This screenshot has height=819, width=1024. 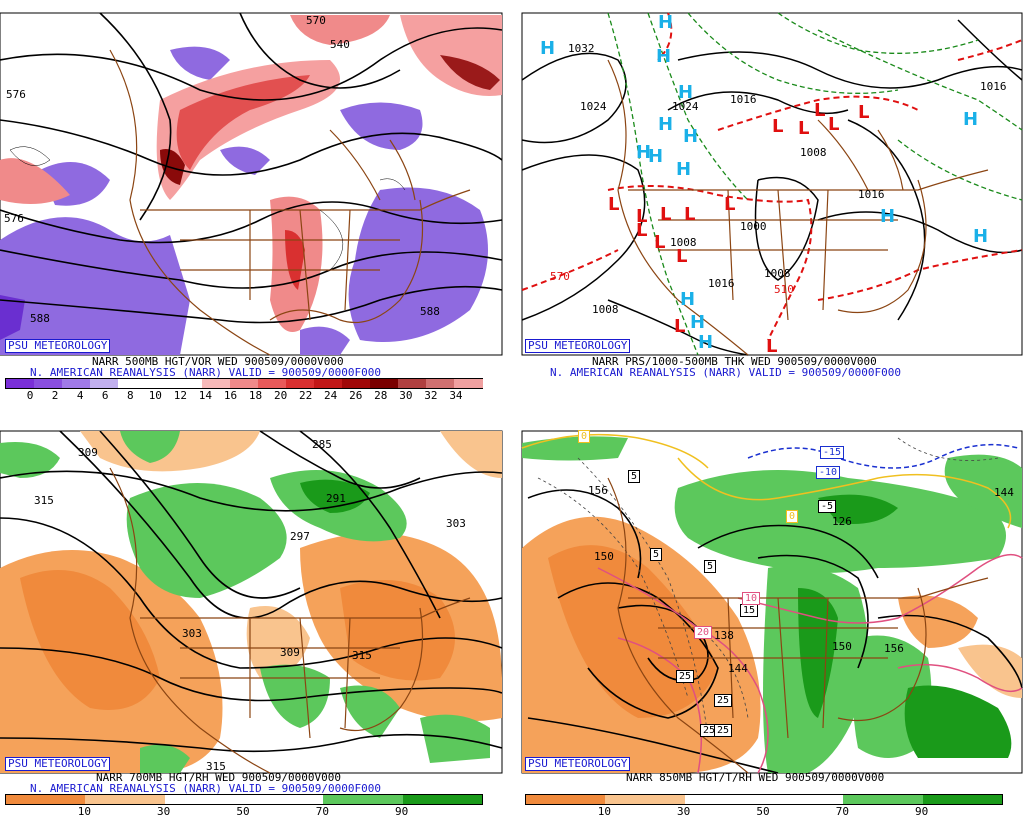 I want to click on map-title-line: NARR 500MB HGT/VOR WED 900509/0000V000, so click(x=218, y=361).